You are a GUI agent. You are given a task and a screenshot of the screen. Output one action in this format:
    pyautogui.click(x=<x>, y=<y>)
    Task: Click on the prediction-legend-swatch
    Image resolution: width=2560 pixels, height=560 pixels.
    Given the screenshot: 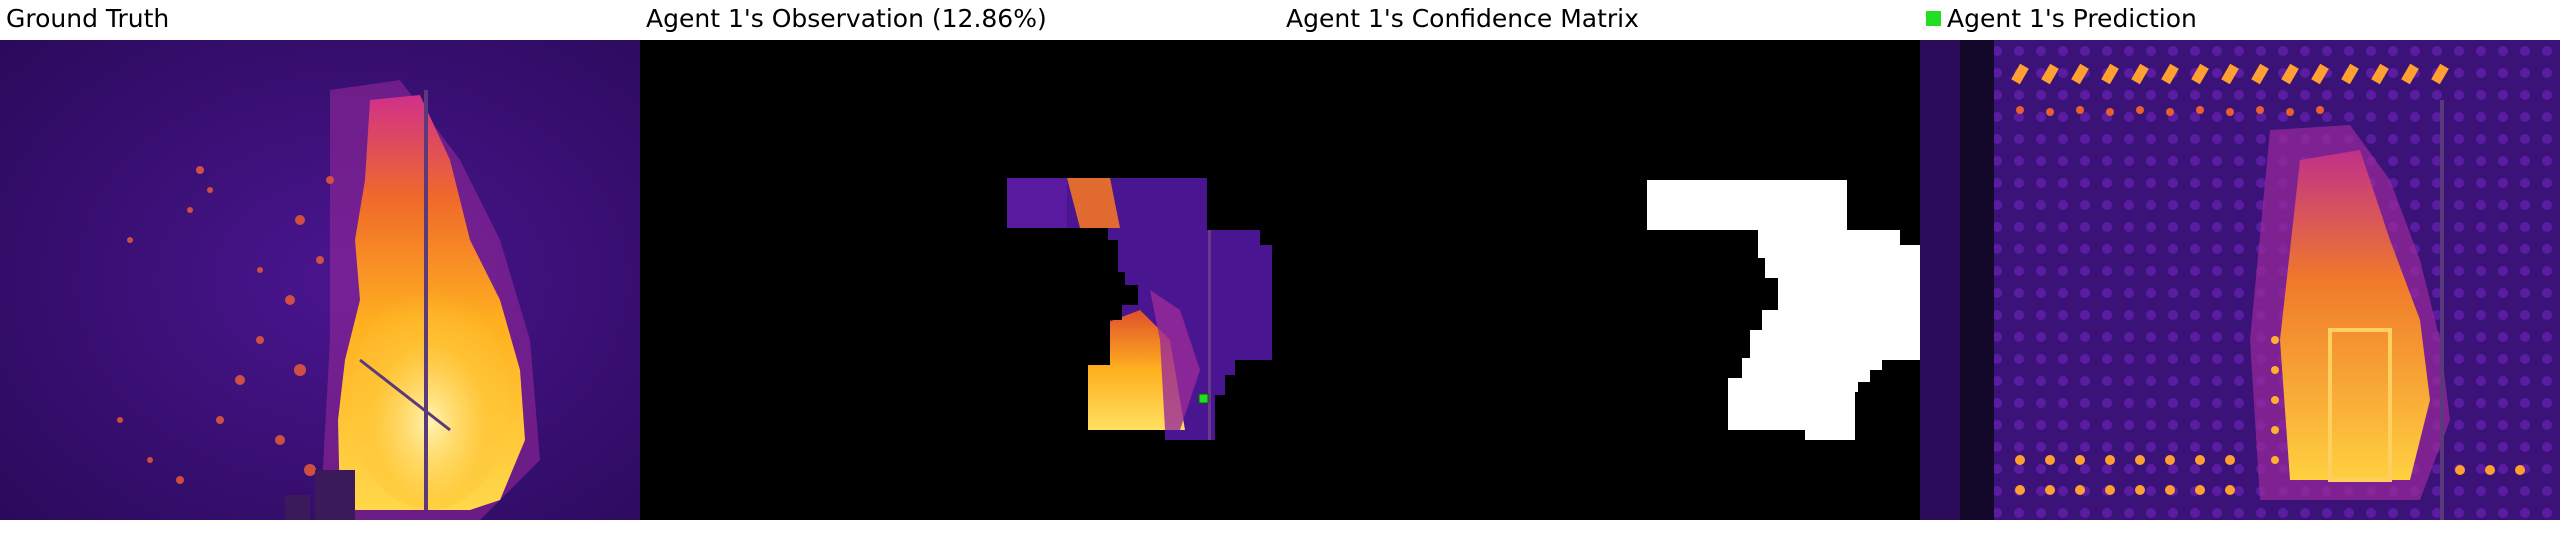 What is the action you would take?
    pyautogui.click(x=1933, y=18)
    